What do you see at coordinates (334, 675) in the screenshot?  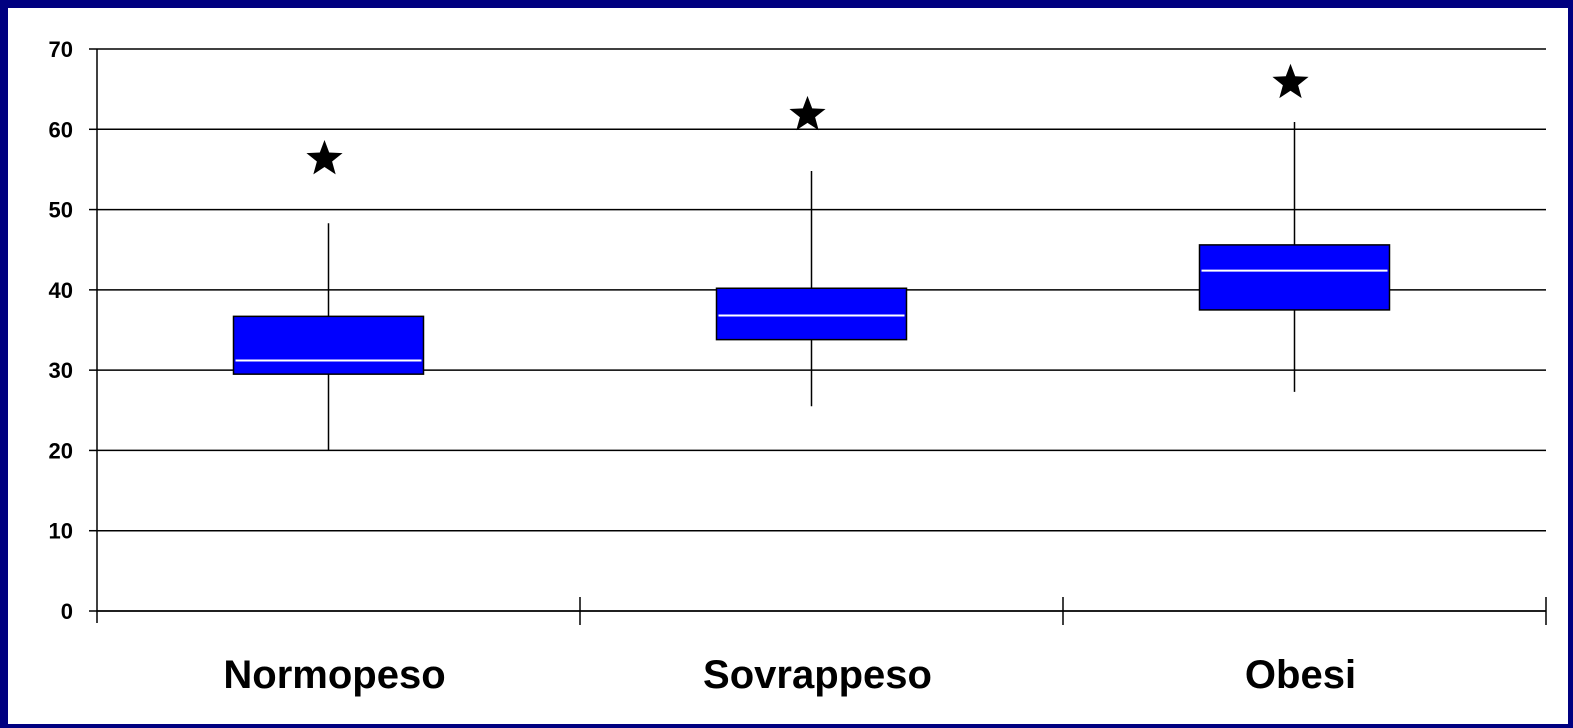 I see `category-label: Normopeso` at bounding box center [334, 675].